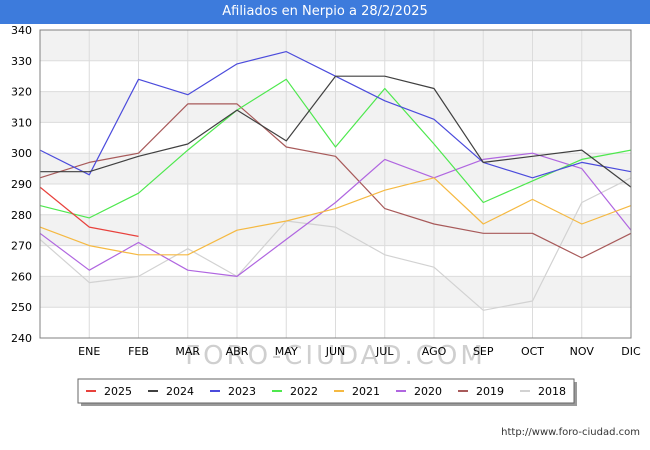 The height and width of the screenshot is (450, 650). What do you see at coordinates (21, 276) in the screenshot?
I see `y-tick-label: 260` at bounding box center [21, 276].